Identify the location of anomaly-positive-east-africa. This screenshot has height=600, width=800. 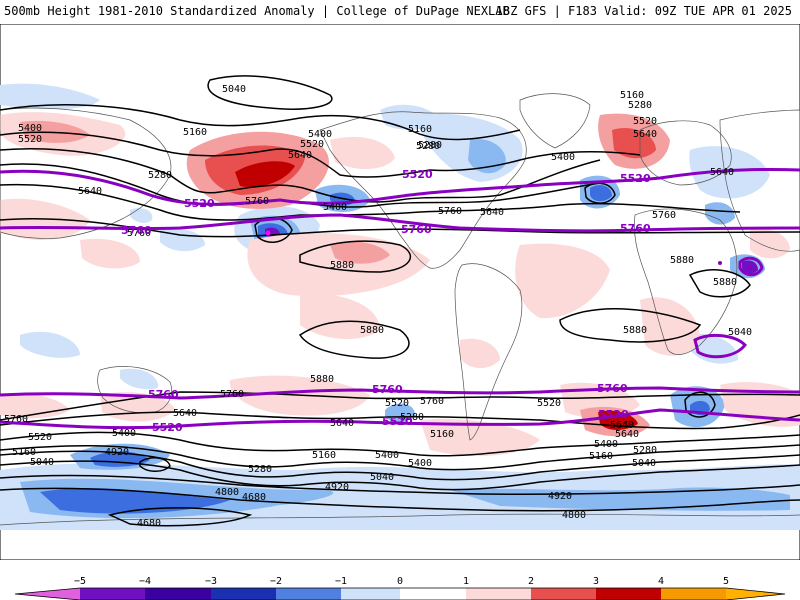
(770, 243).